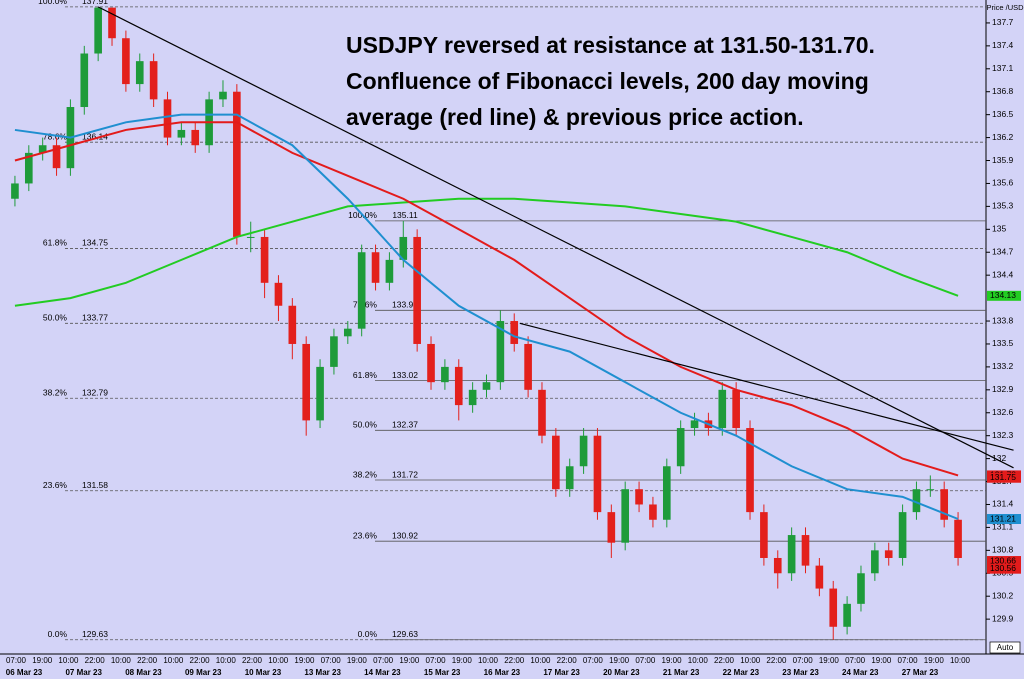 The image size is (1024, 679). Describe the element at coordinates (405, 215) in the screenshot. I see `fib-price: 135.11` at that location.